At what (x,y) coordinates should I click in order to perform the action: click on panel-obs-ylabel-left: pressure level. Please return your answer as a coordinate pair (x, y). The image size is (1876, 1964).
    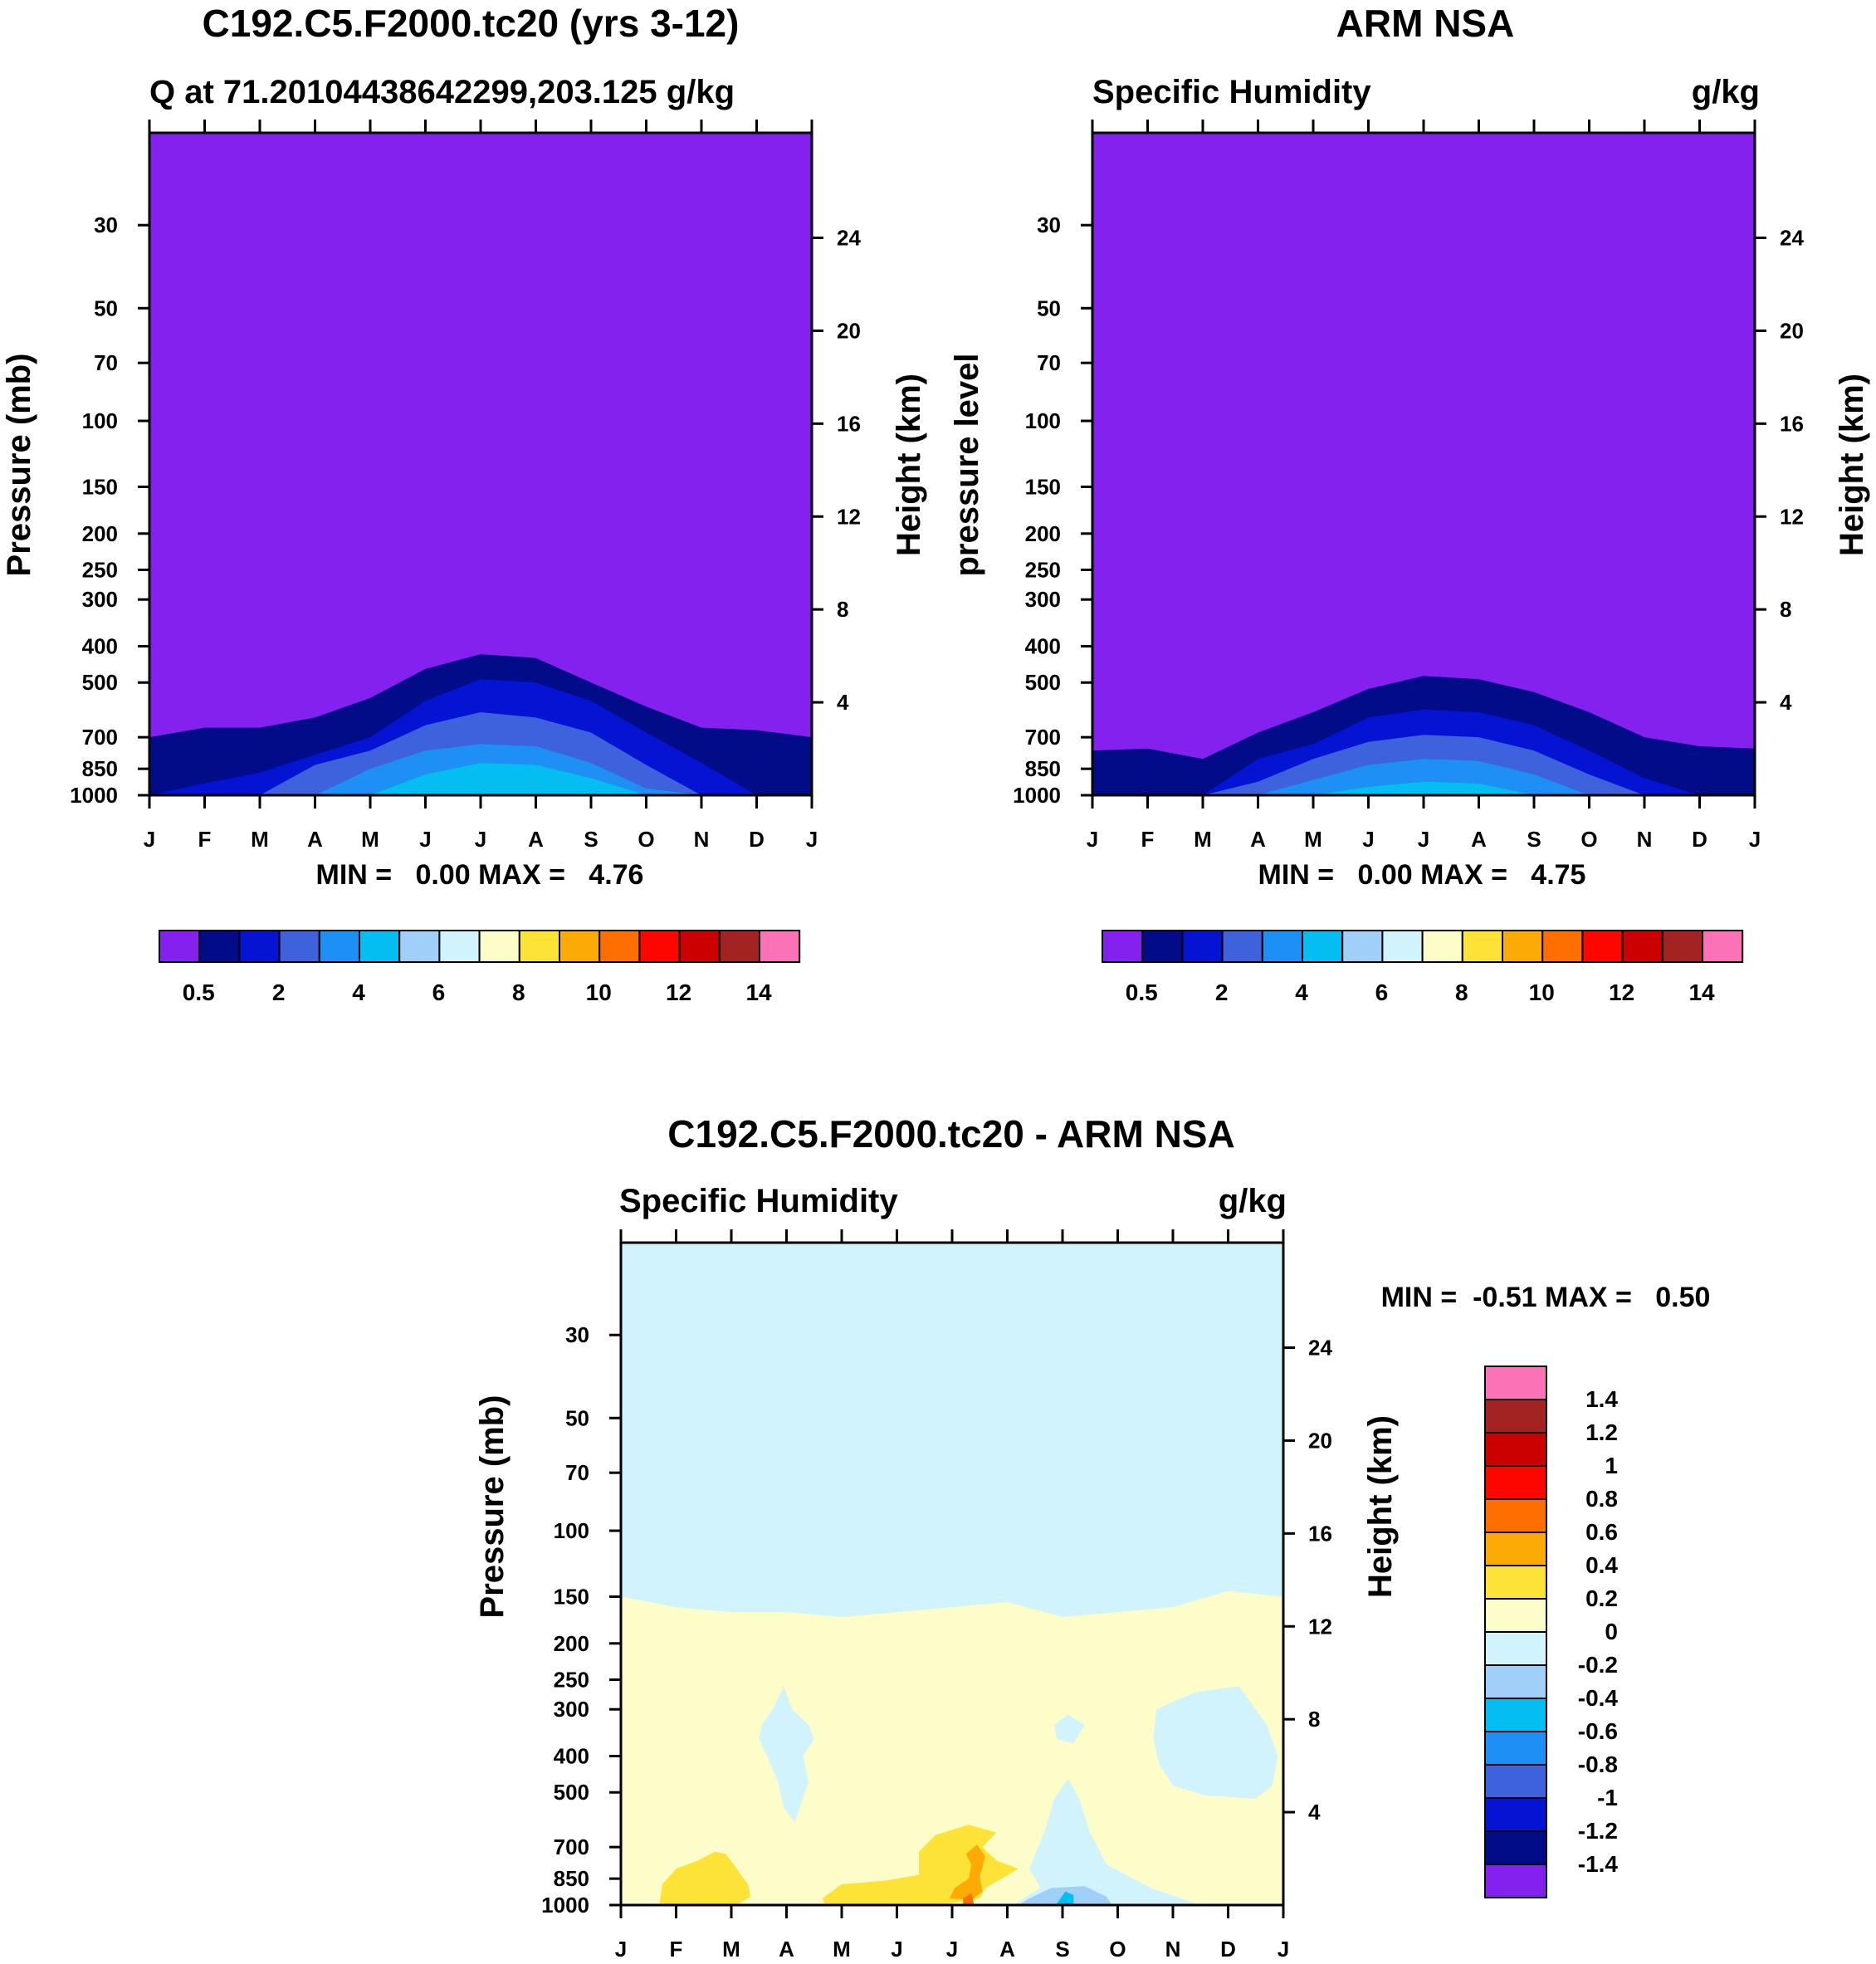
    Looking at the image, I should click on (967, 464).